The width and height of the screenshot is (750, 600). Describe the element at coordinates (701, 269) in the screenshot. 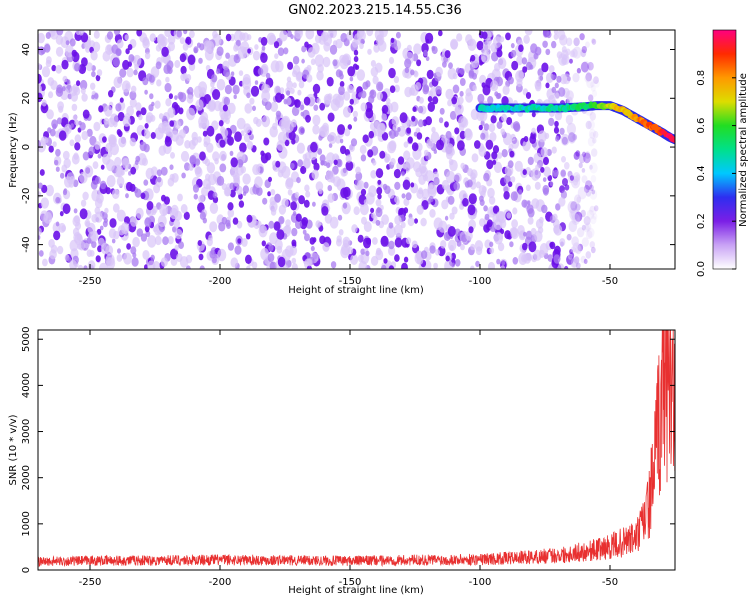

I see `colorbar-tick-label: 0.0` at that location.